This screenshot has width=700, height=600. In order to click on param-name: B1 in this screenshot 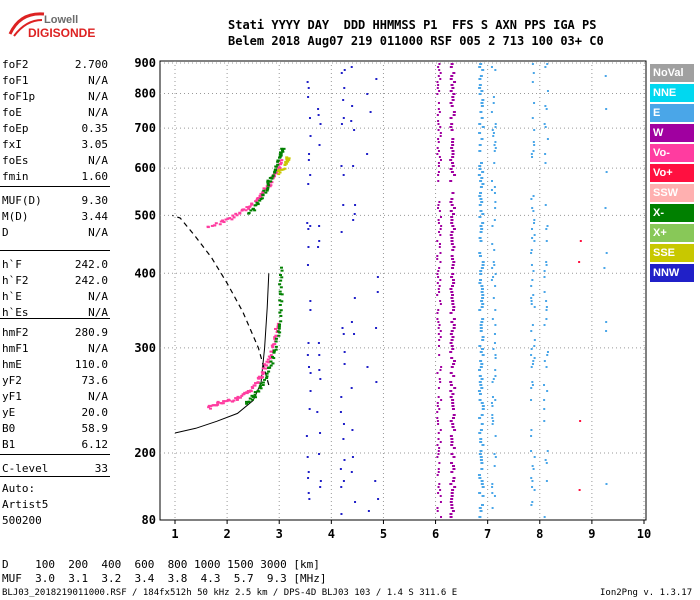, I will do `click(9, 444)`.